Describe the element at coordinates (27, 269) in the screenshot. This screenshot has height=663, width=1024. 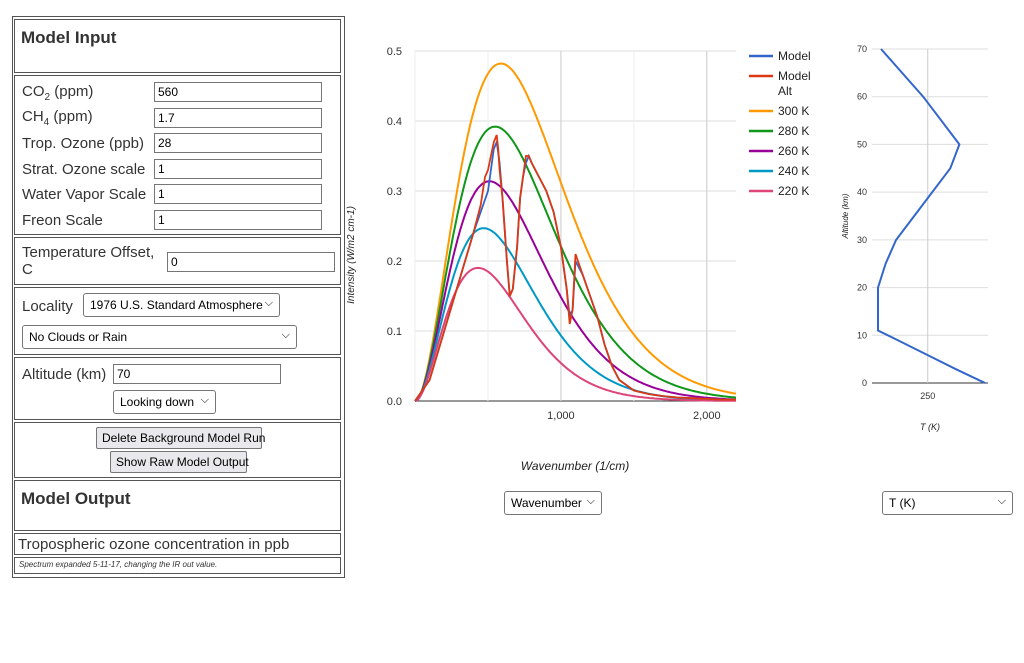
I see `temp-offset-label-line2: C` at that location.